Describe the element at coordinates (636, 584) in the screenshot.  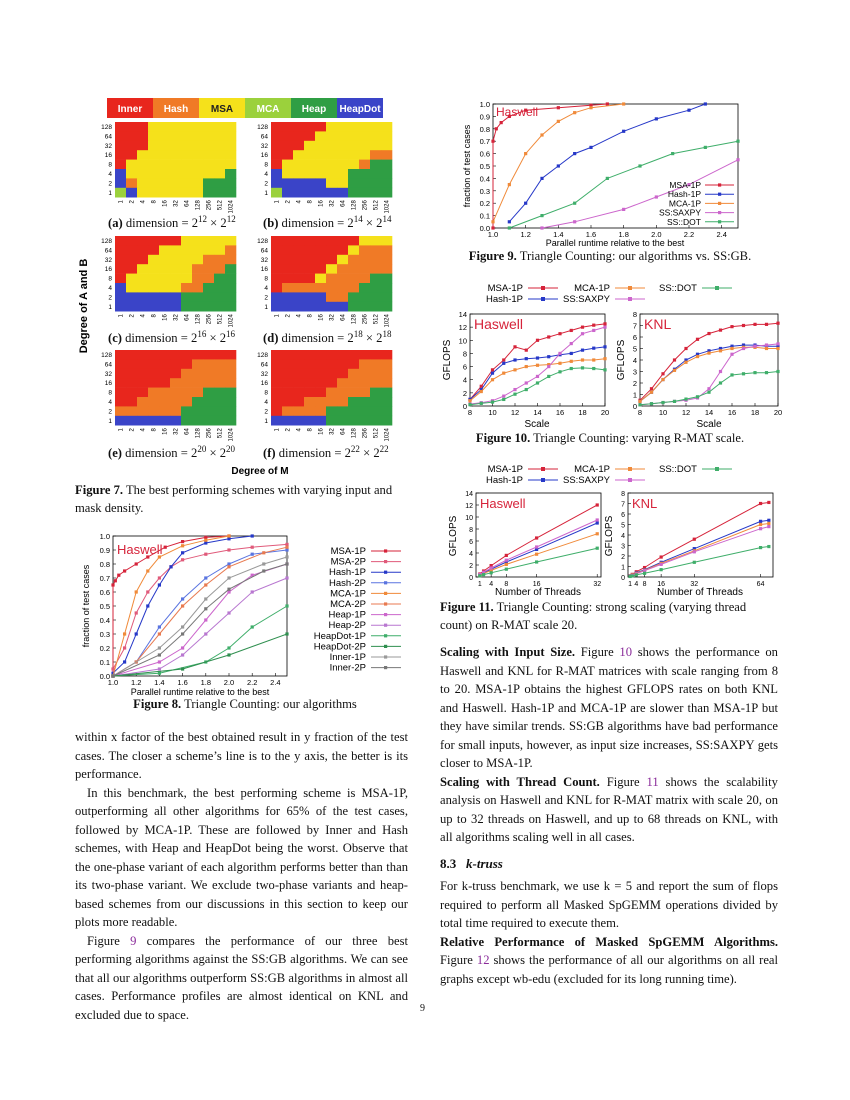
I see `x-tick-label: 4` at that location.